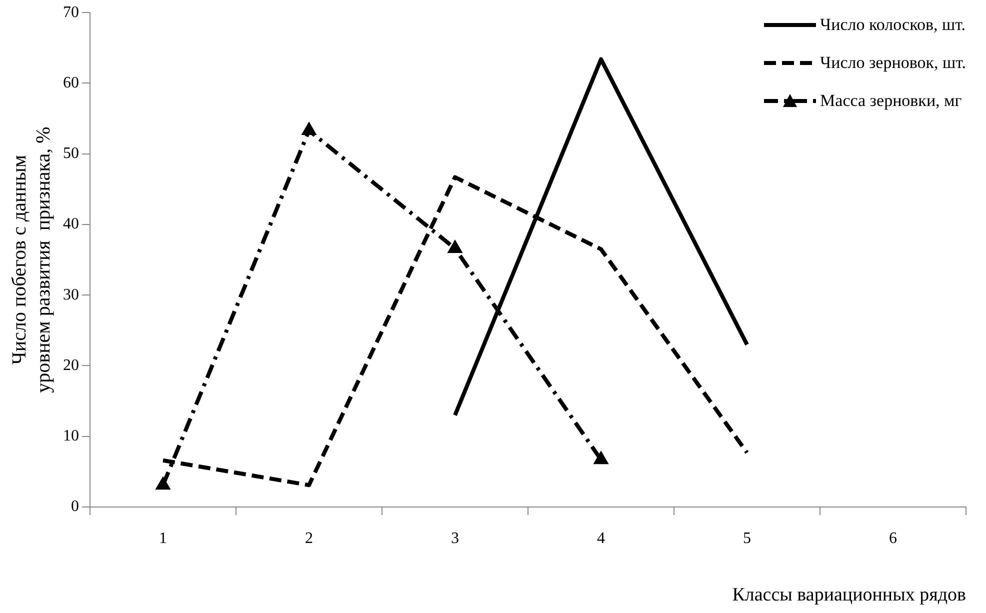 The width and height of the screenshot is (986, 613). Describe the element at coordinates (71, 224) in the screenshot. I see `y-tick-label: 40` at that location.